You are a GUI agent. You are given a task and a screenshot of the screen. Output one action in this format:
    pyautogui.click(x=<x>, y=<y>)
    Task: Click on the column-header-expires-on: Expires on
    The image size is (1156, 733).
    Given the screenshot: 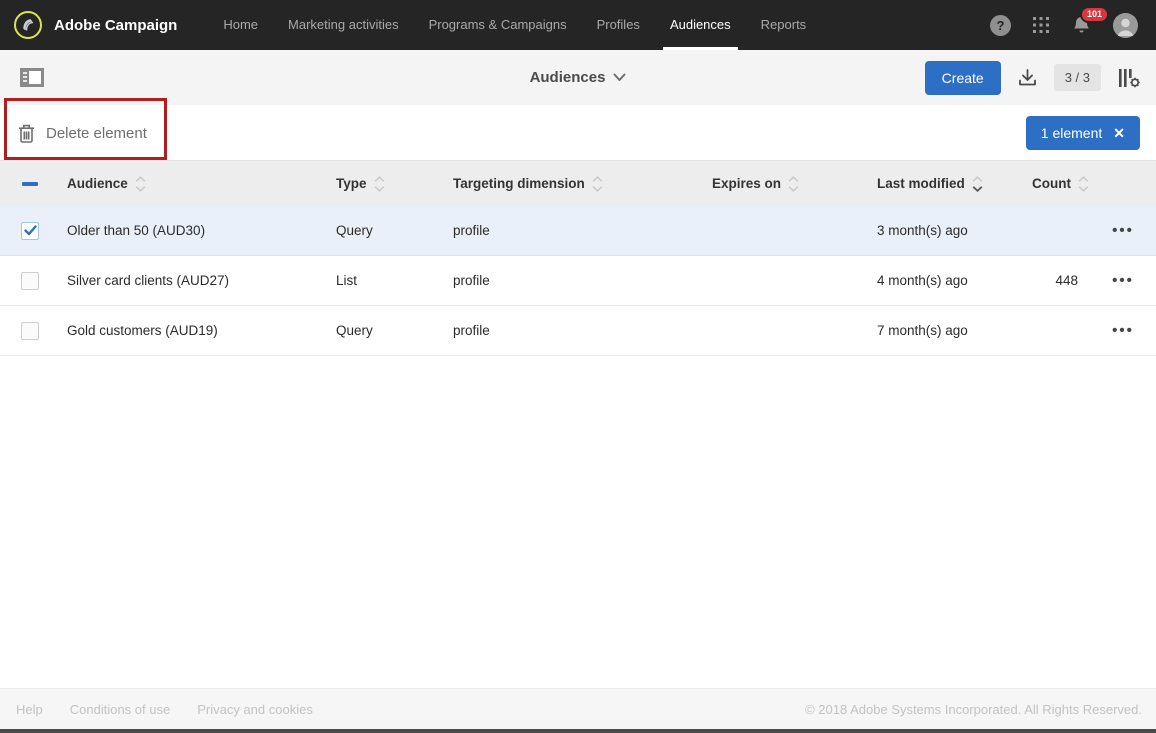 What is the action you would take?
    pyautogui.click(x=785, y=183)
    